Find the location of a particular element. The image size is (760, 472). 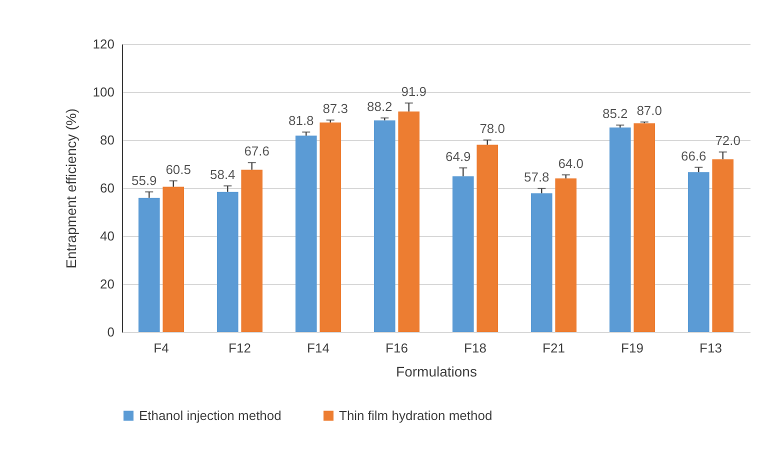

data-label: 87.3 is located at coordinates (335, 108).